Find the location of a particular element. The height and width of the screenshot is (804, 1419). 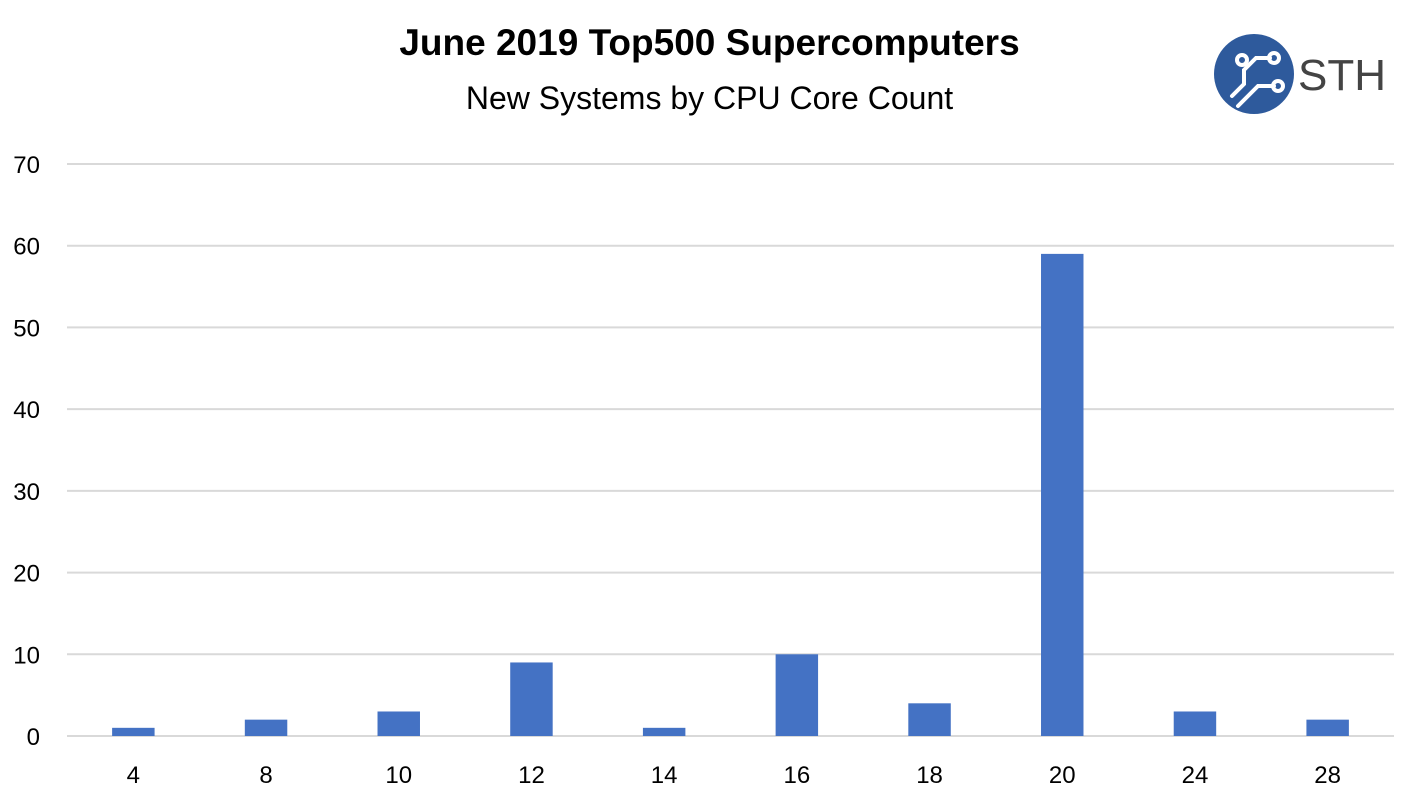

chart-title: June 2019 Top500 Supercomputers is located at coordinates (709, 42).